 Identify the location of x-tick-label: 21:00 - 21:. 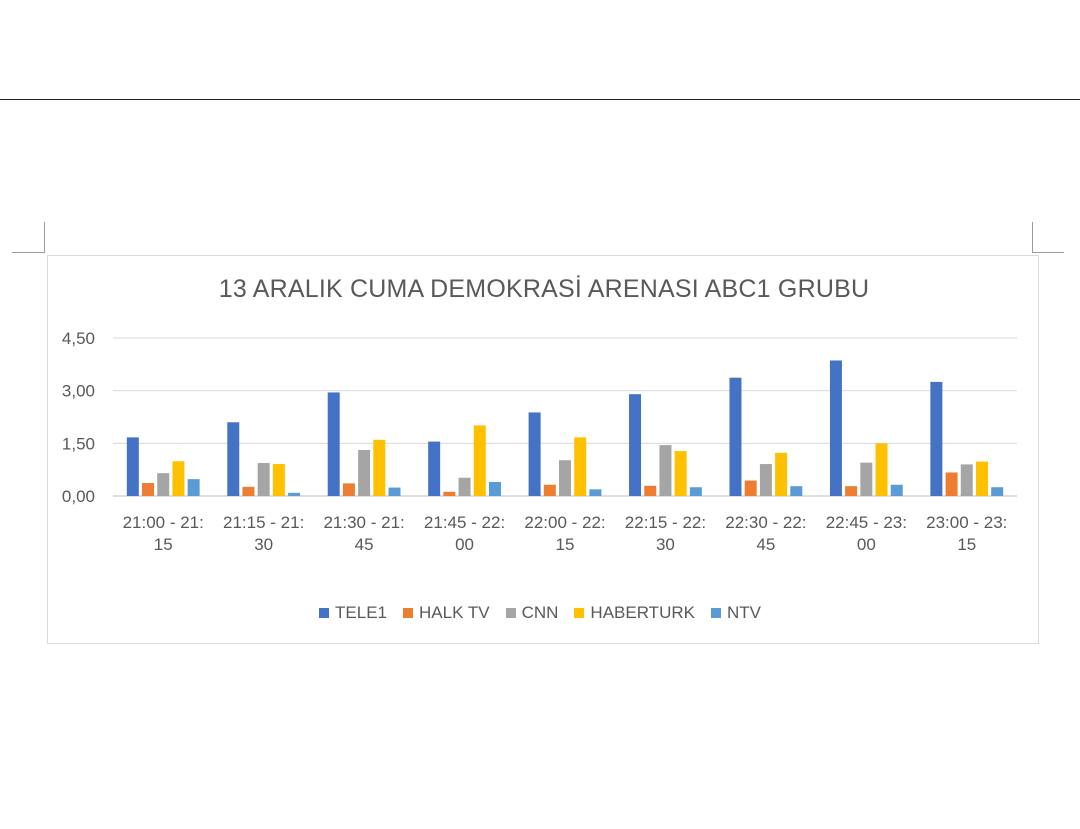
(163, 522).